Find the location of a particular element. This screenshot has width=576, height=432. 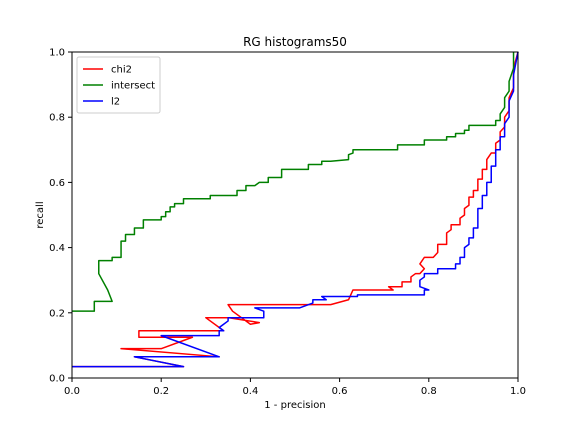

y-tick-label: 0.6 is located at coordinates (57, 183).